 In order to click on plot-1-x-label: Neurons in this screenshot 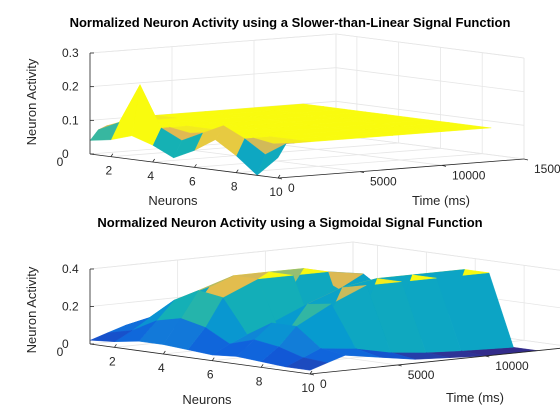, I will do `click(173, 200)`.